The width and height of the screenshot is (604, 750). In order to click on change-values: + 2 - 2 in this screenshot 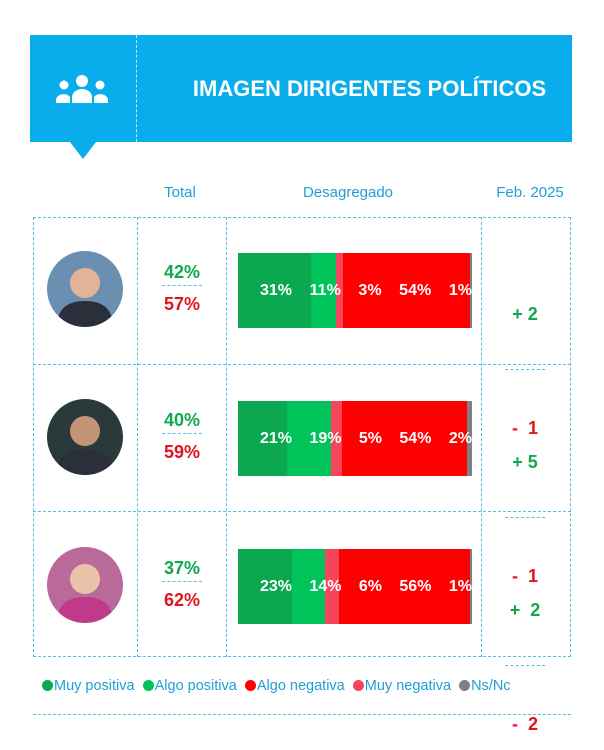, I will do `click(525, 646)`.